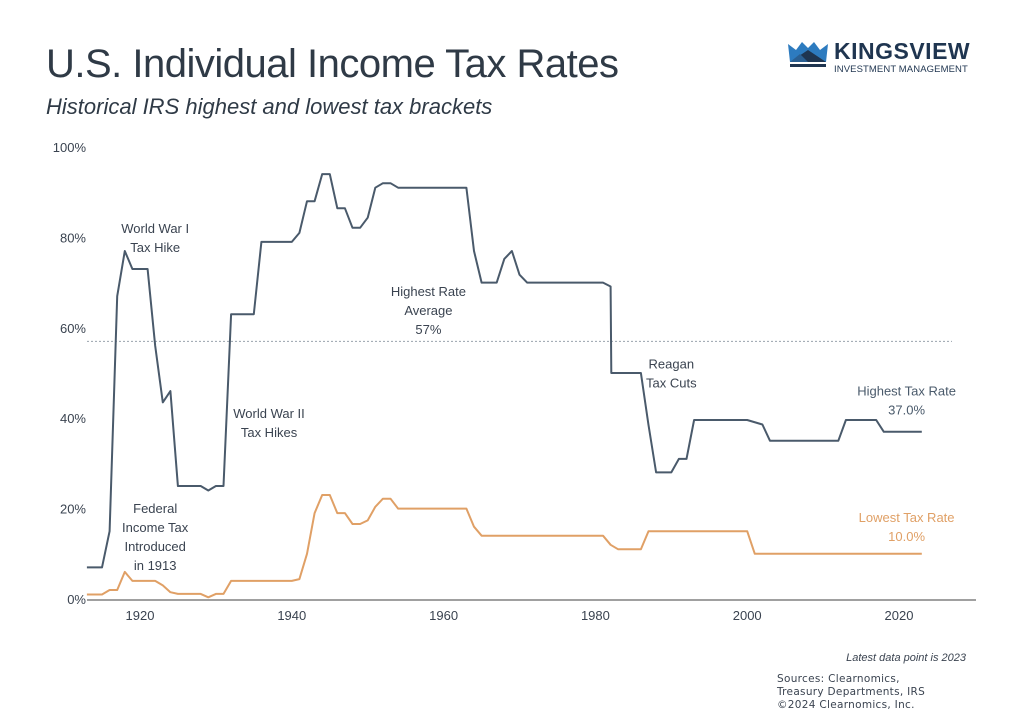 This screenshot has width=1024, height=721. I want to click on sources-line: Sources: Clearnomics,, so click(838, 679).